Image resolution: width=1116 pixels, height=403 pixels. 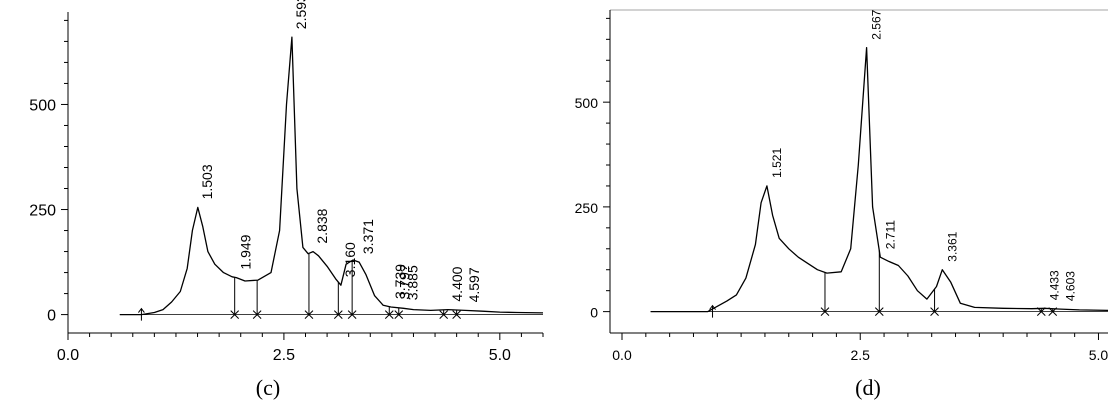 I want to click on peak-label: 1.521, so click(x=777, y=163).